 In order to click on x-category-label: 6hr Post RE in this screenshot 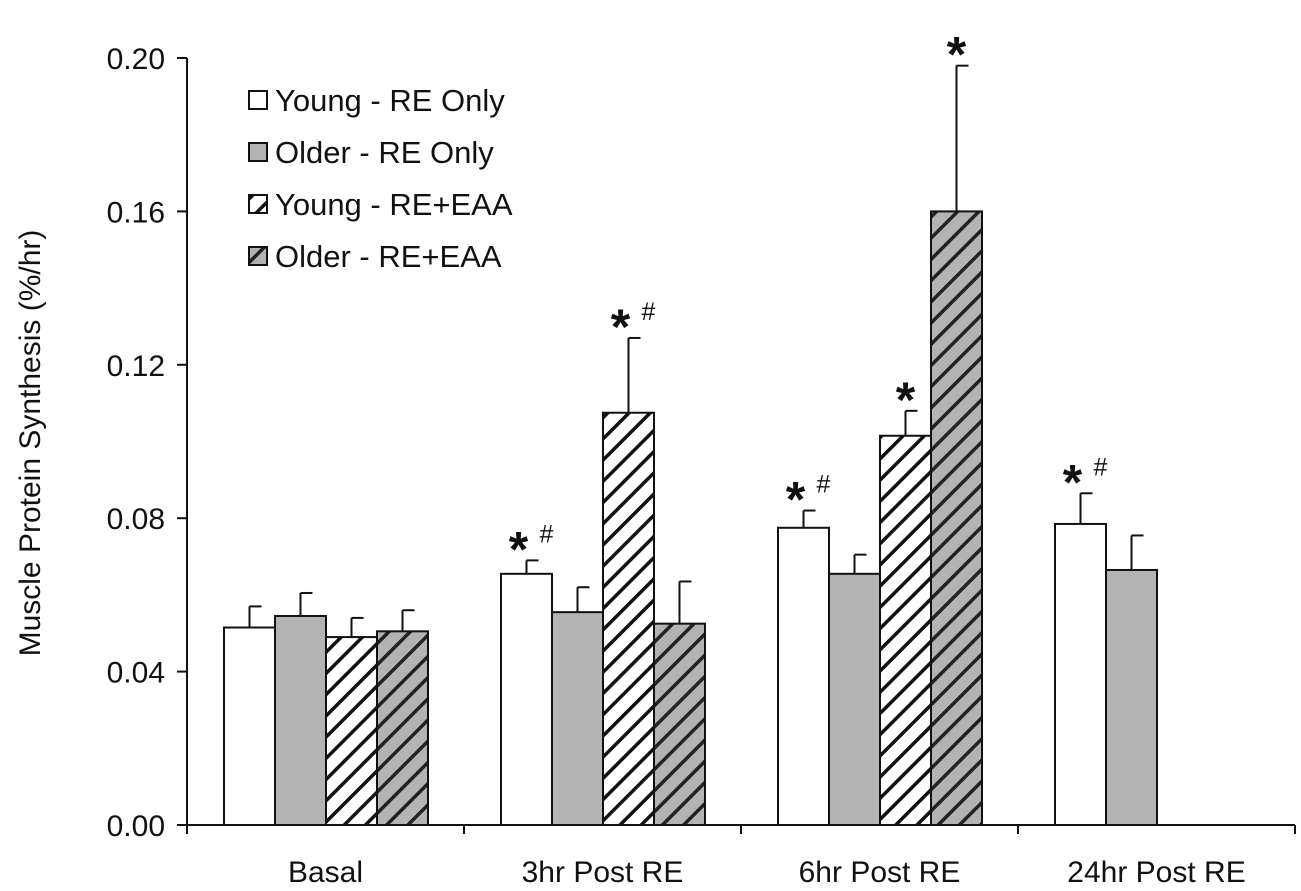, I will do `click(880, 872)`.